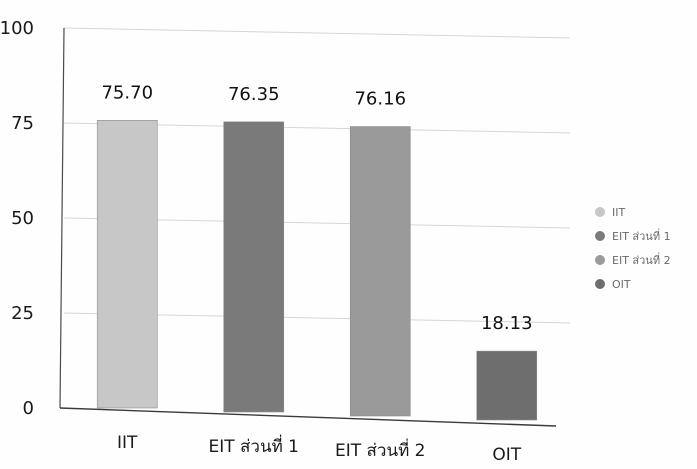 The width and height of the screenshot is (697, 469). What do you see at coordinates (641, 235) in the screenshot?
I see `legend-label: EIT ส่วนที่ 1` at bounding box center [641, 235].